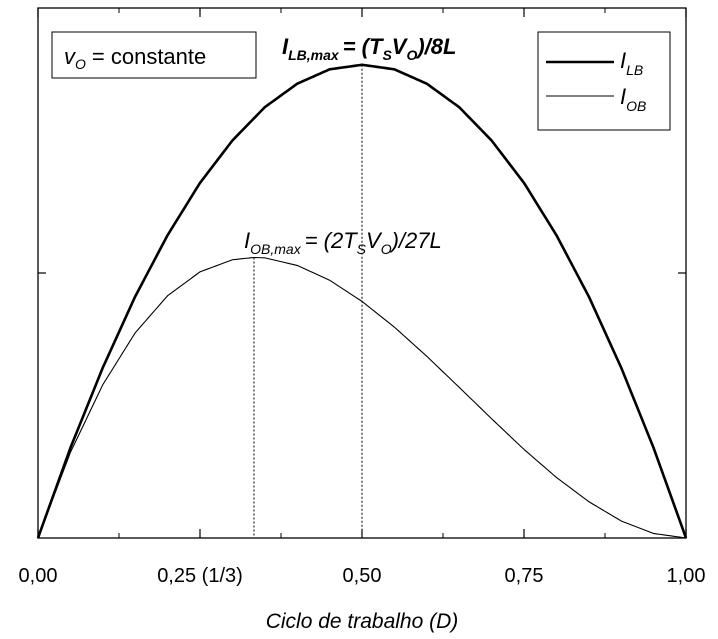 The width and height of the screenshot is (718, 639). What do you see at coordinates (415, 240) in the screenshot?
I see `ob-max-eq-c: )/27L` at bounding box center [415, 240].